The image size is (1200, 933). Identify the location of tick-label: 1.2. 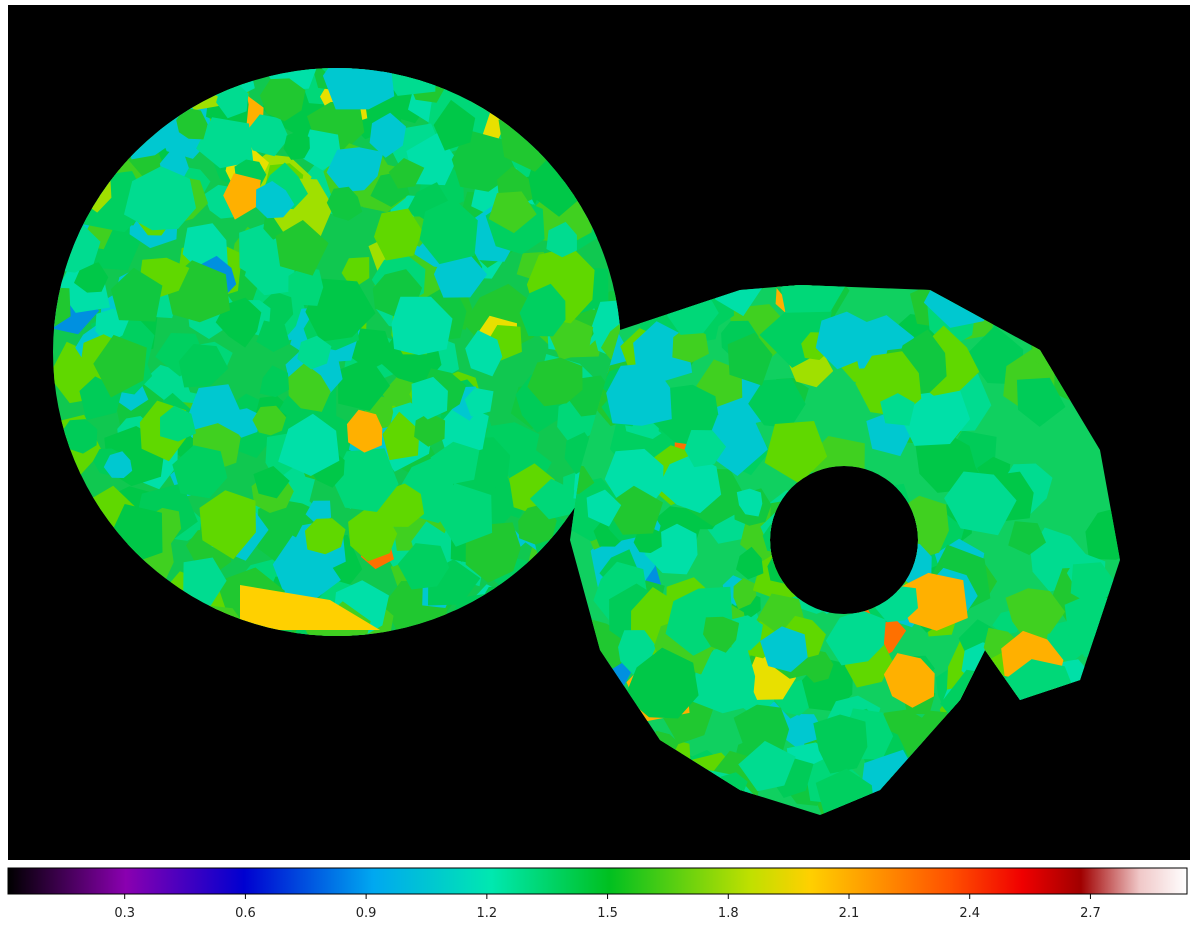
(486, 913).